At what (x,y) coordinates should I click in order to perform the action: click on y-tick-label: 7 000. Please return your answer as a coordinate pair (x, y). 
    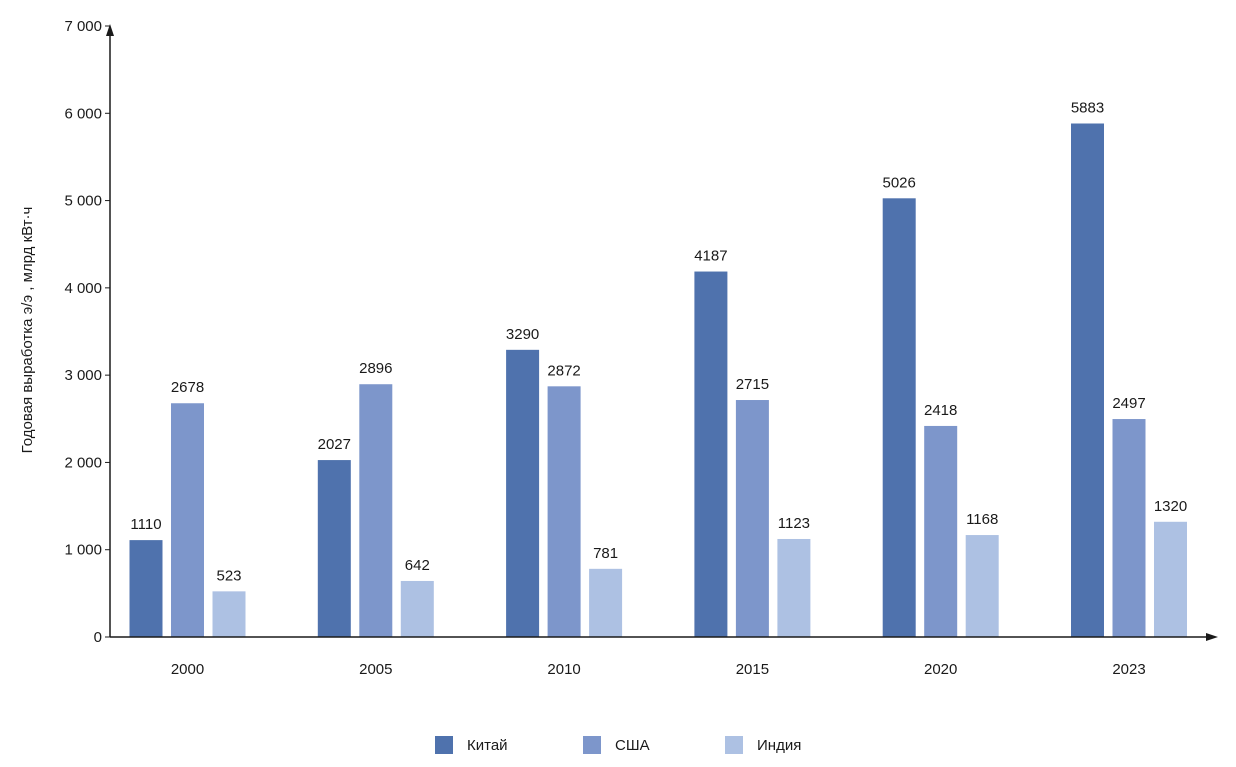
    Looking at the image, I should click on (83, 26).